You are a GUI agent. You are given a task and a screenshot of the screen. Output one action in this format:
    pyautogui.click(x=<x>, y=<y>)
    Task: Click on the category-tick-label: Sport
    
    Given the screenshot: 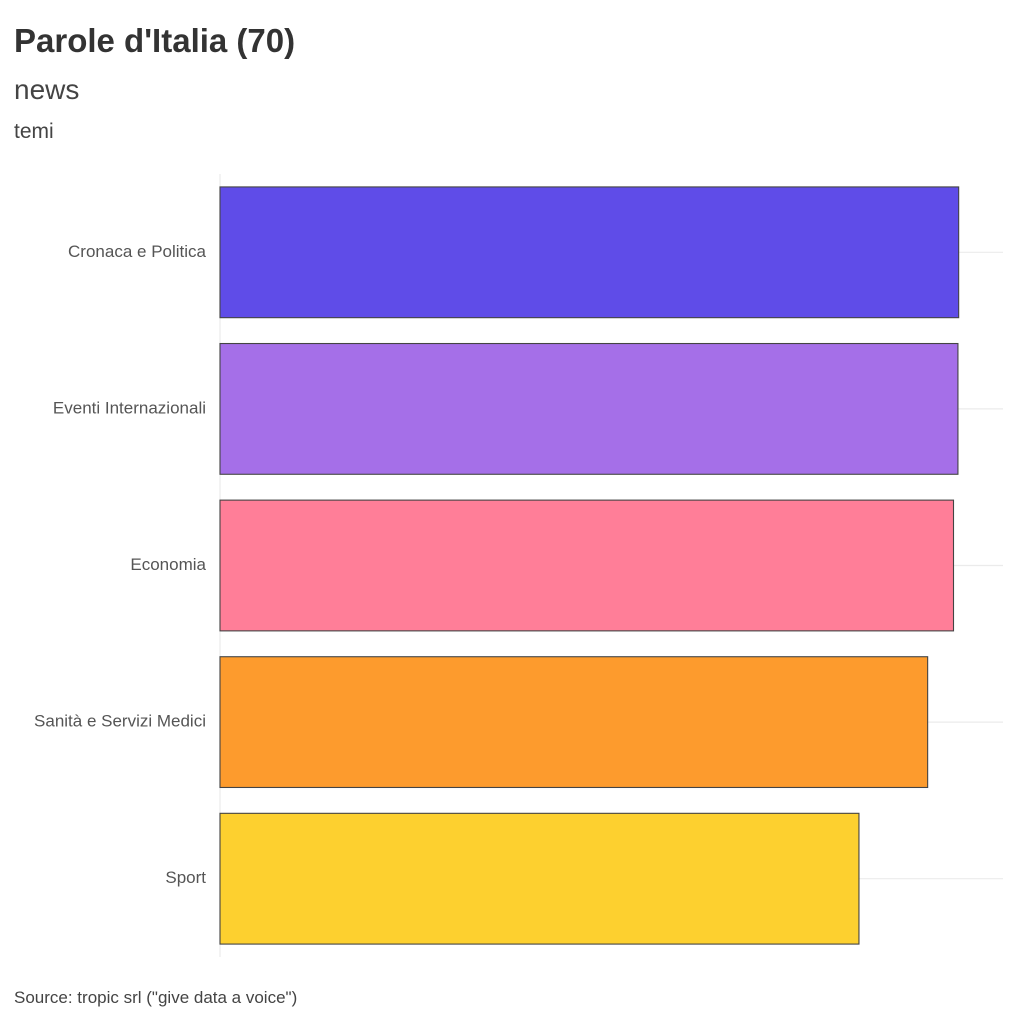 What is the action you would take?
    pyautogui.click(x=185, y=877)
    